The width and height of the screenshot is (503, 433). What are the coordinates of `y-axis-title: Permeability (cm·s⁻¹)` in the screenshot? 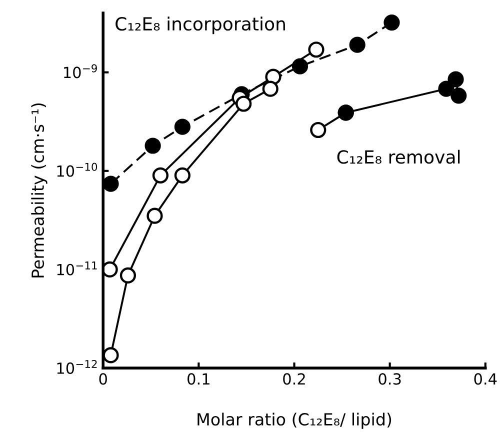 It's located at (39, 190).